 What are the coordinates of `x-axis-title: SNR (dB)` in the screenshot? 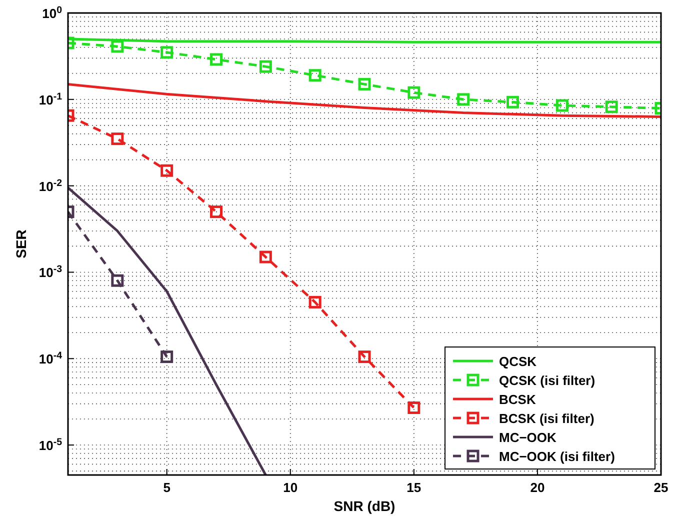 It's located at (365, 506).